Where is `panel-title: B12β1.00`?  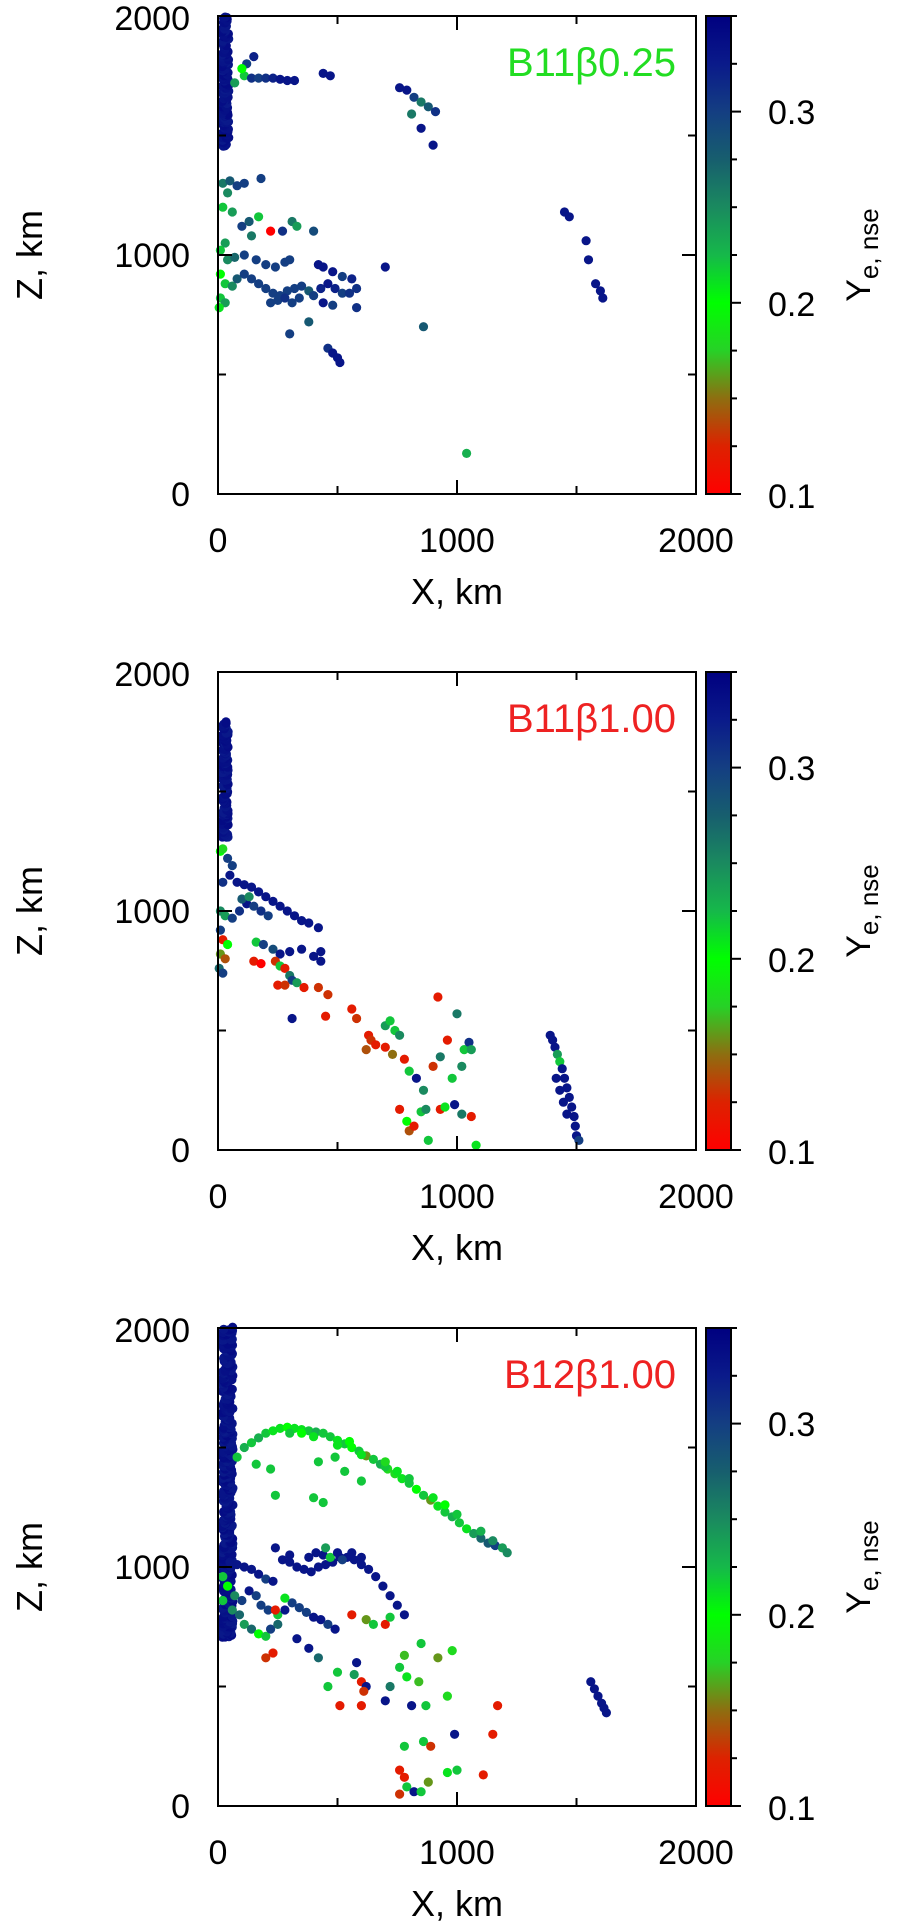
panel-title: B12β1.00 is located at coordinates (590, 1375).